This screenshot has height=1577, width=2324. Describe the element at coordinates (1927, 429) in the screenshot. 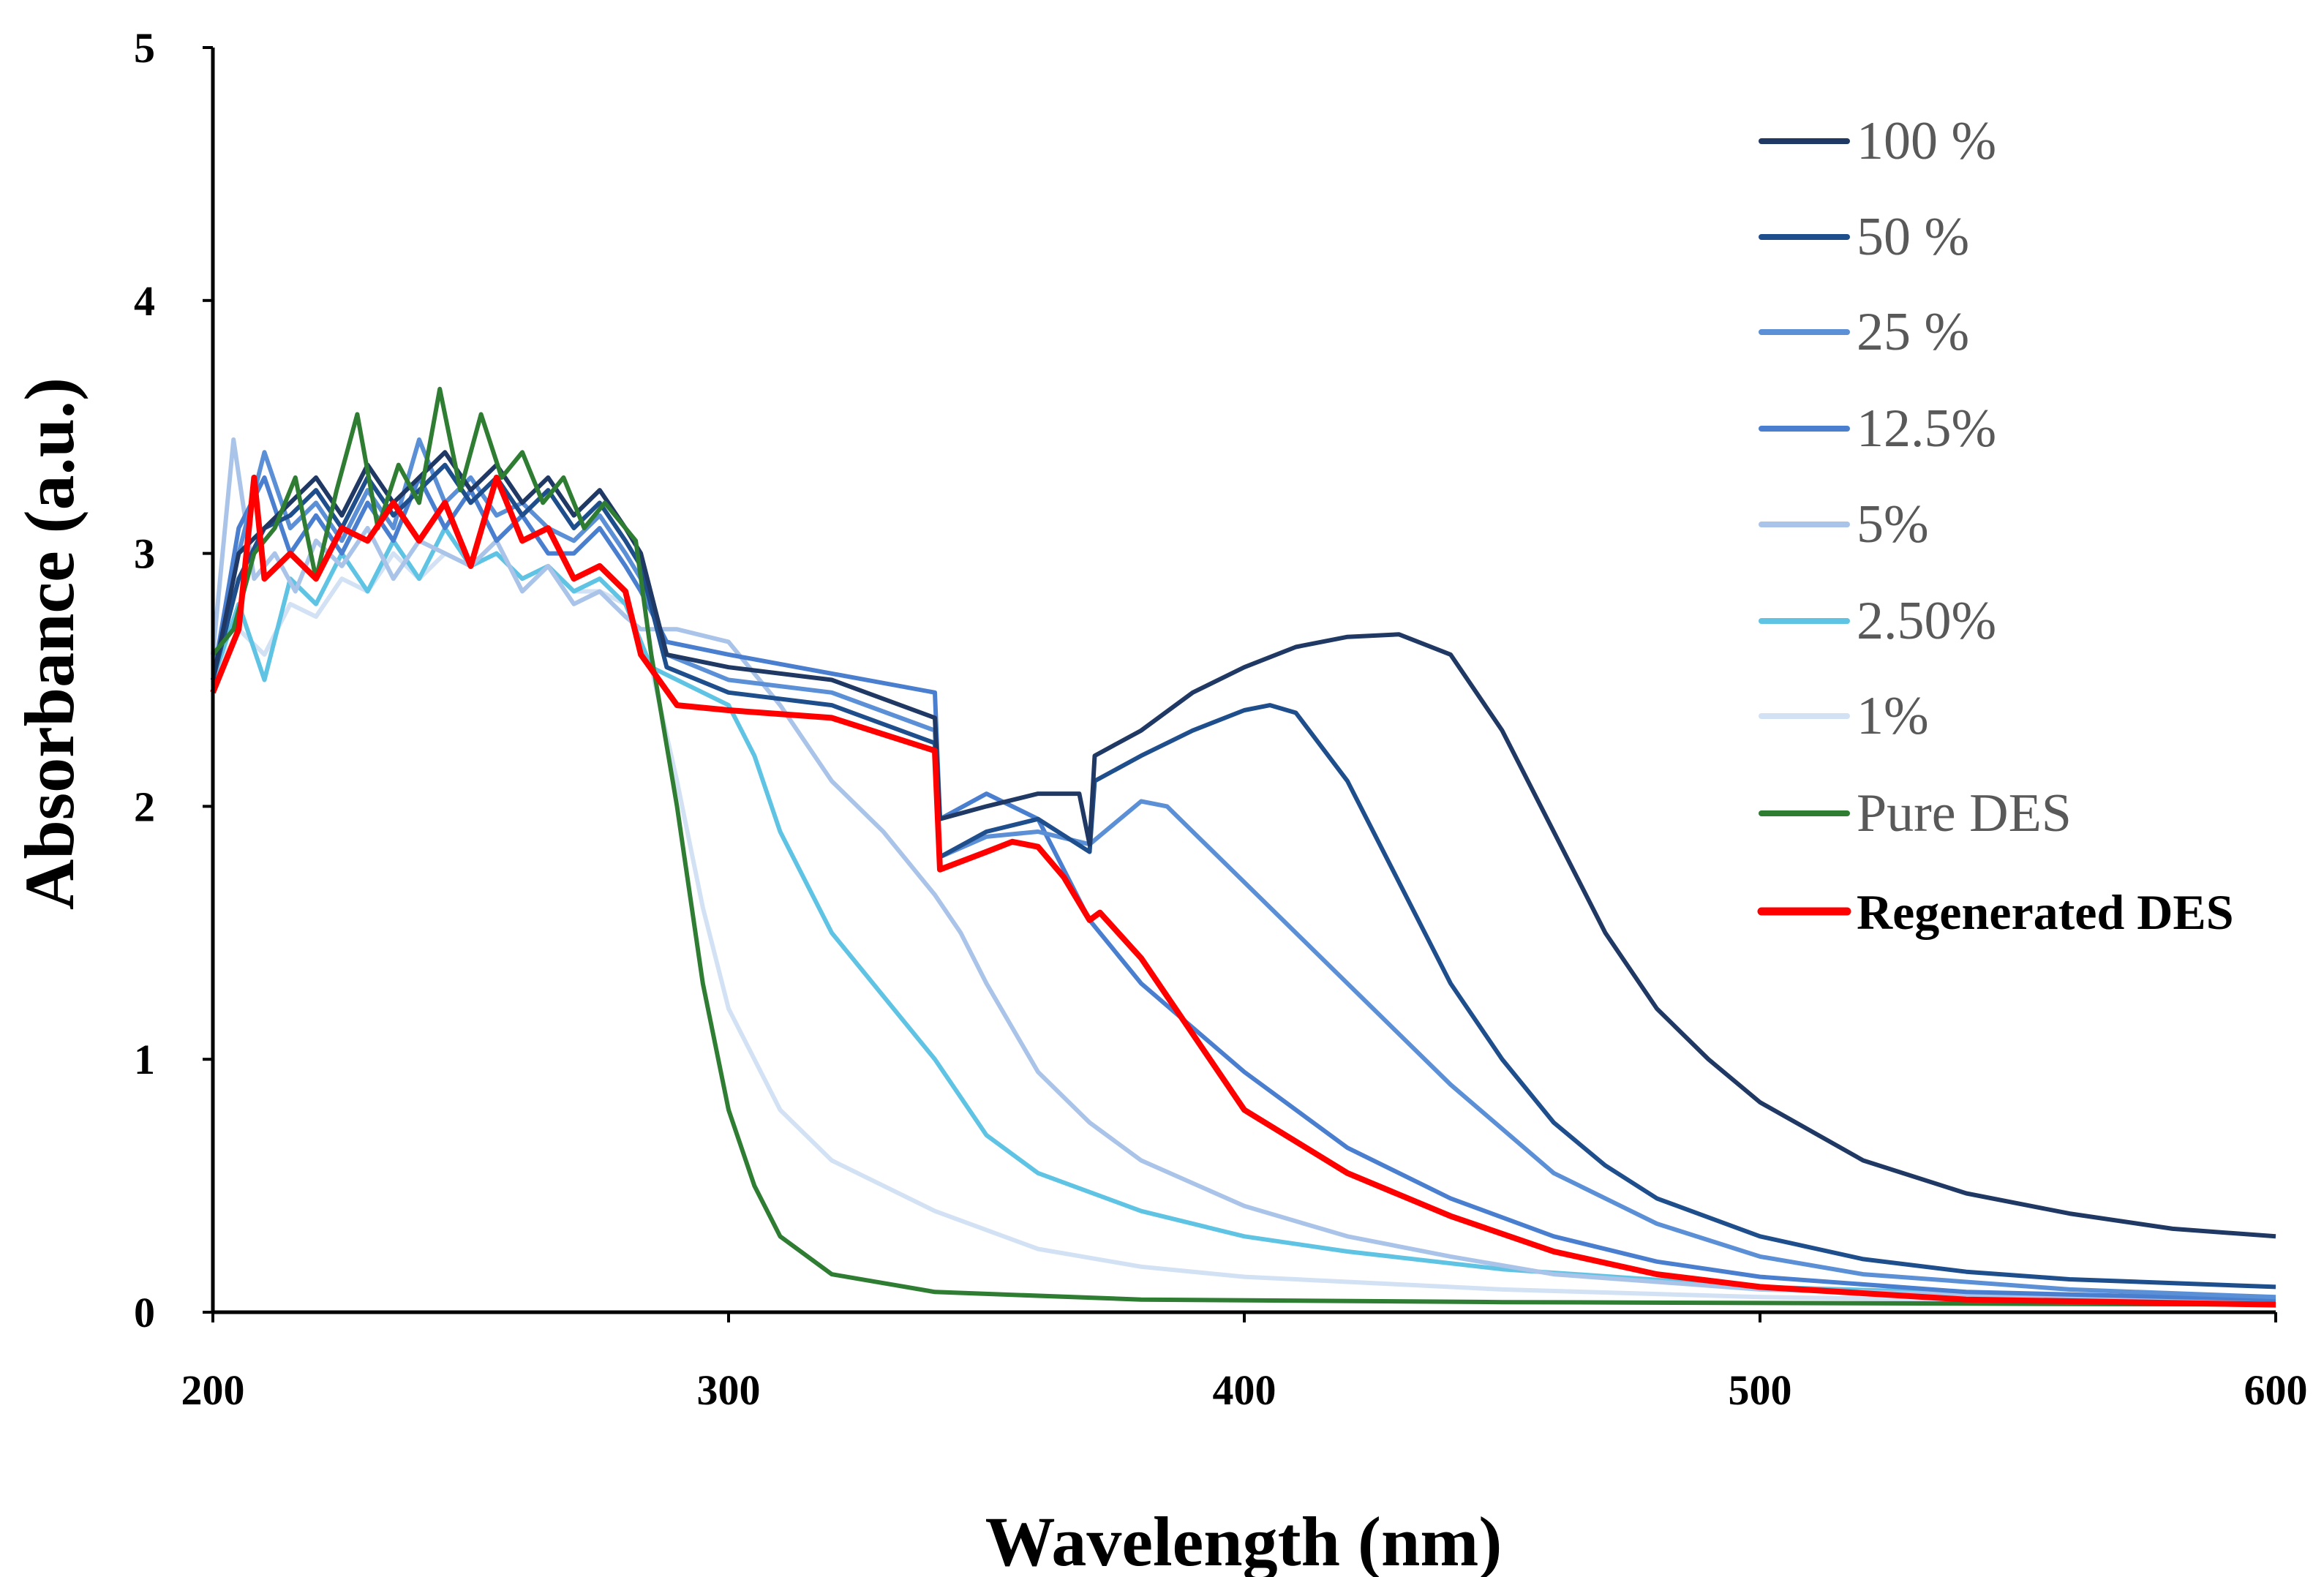

I see `legend-label: 12.5%` at that location.